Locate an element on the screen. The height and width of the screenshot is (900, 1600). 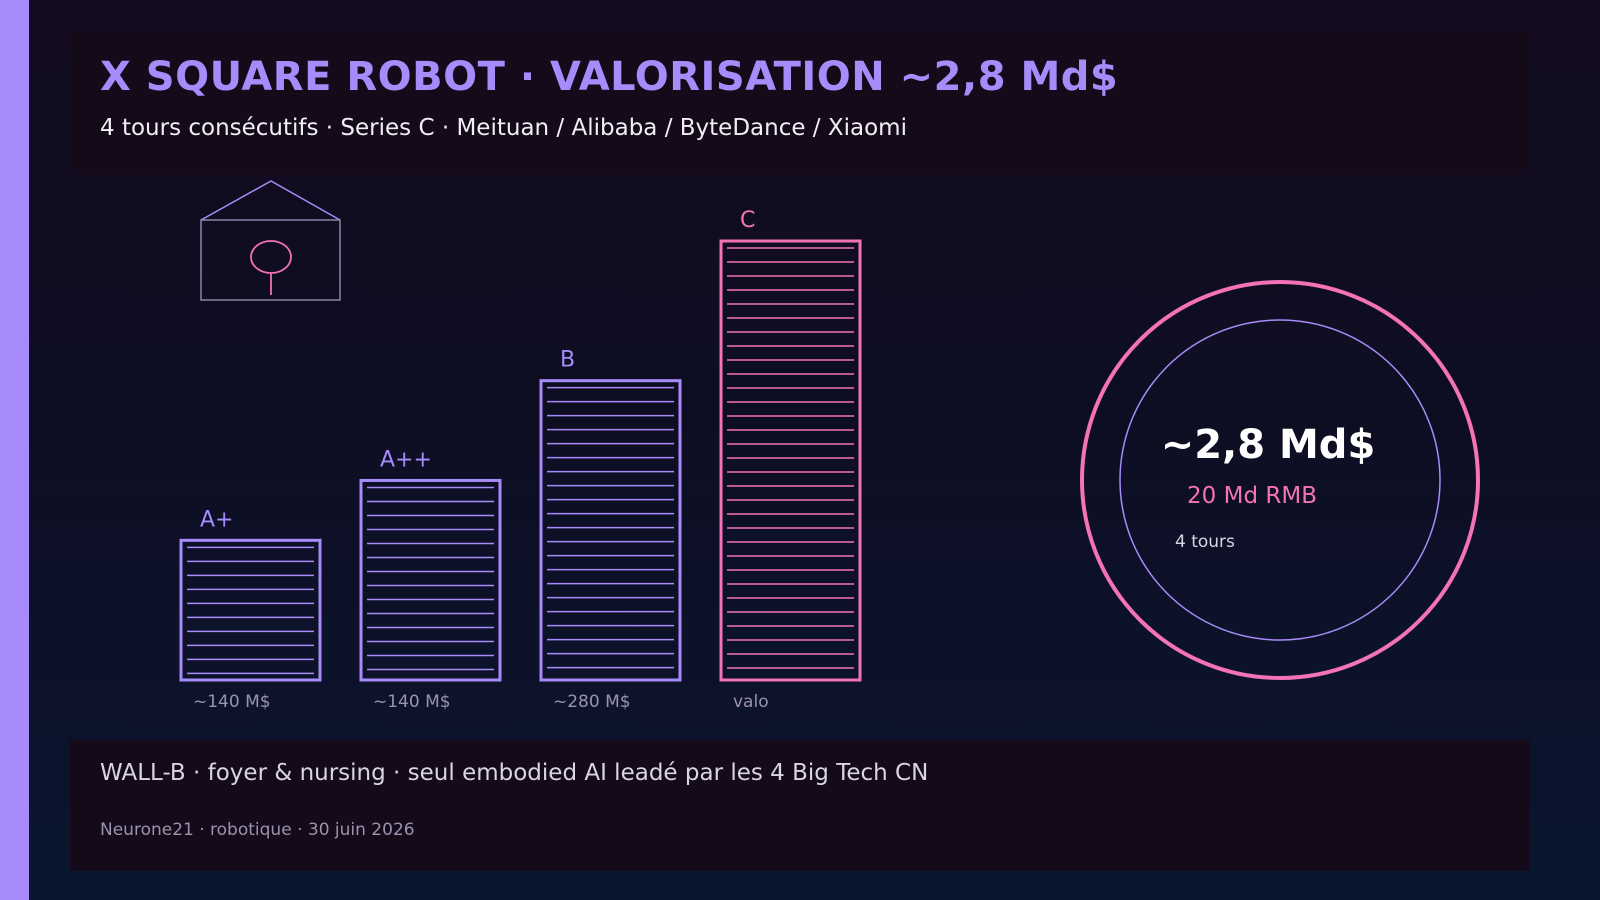
page-title: X SQUARE ROBOT · VALORISATION ~2,8 Md$ is located at coordinates (609, 77).